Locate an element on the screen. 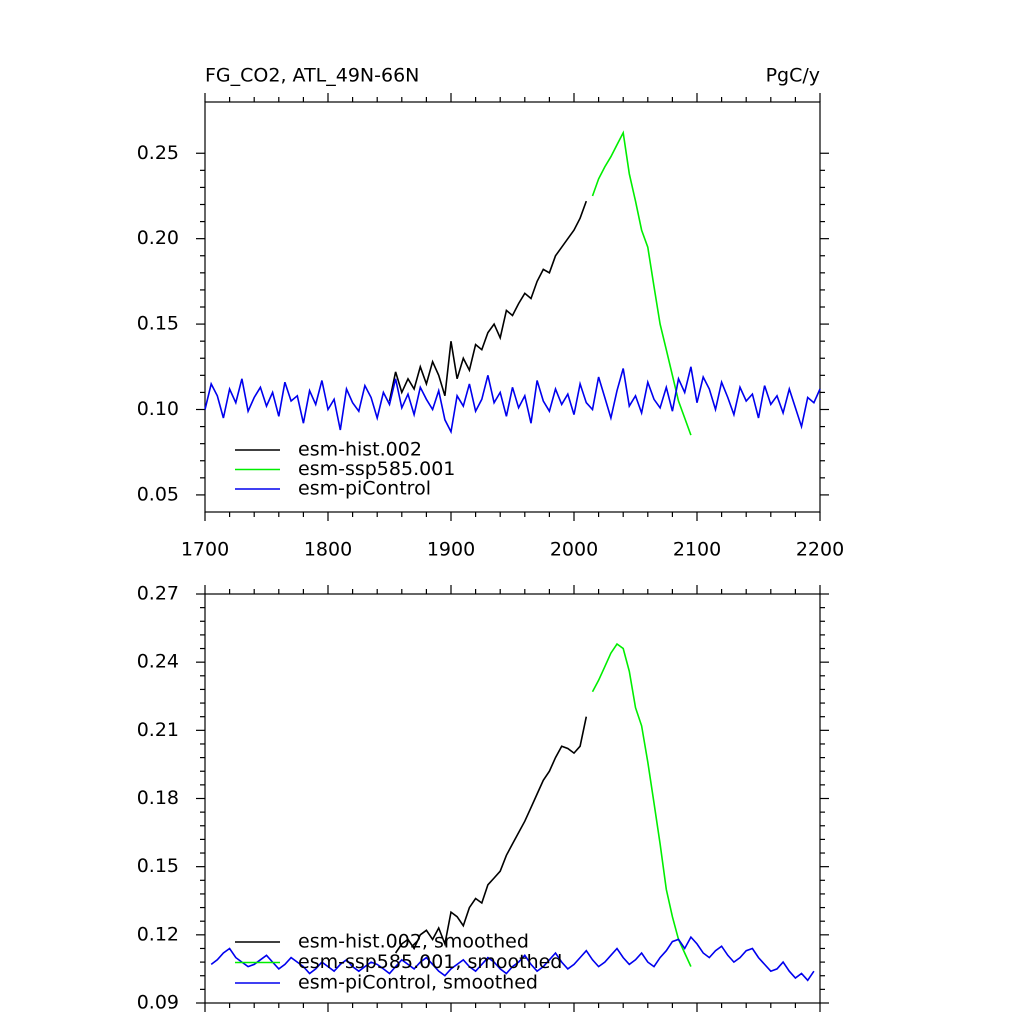  legend-label: esm-piControl, smoothed is located at coordinates (418, 983).